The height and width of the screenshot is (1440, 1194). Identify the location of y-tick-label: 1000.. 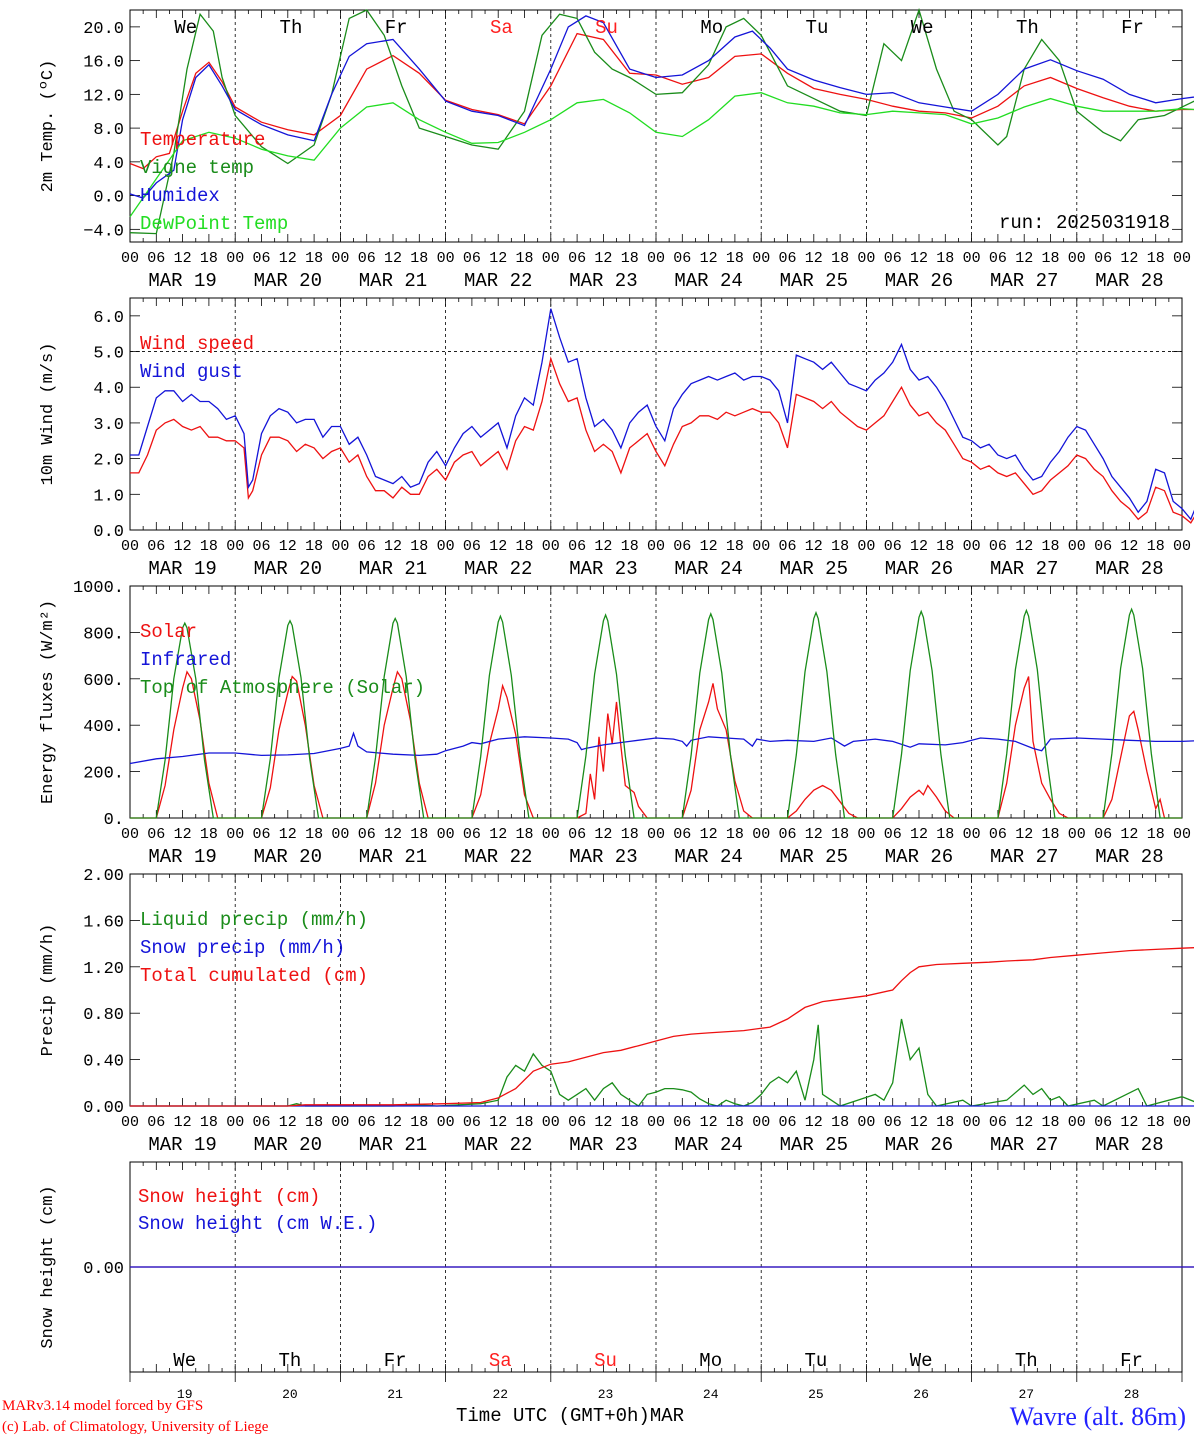
(98, 588).